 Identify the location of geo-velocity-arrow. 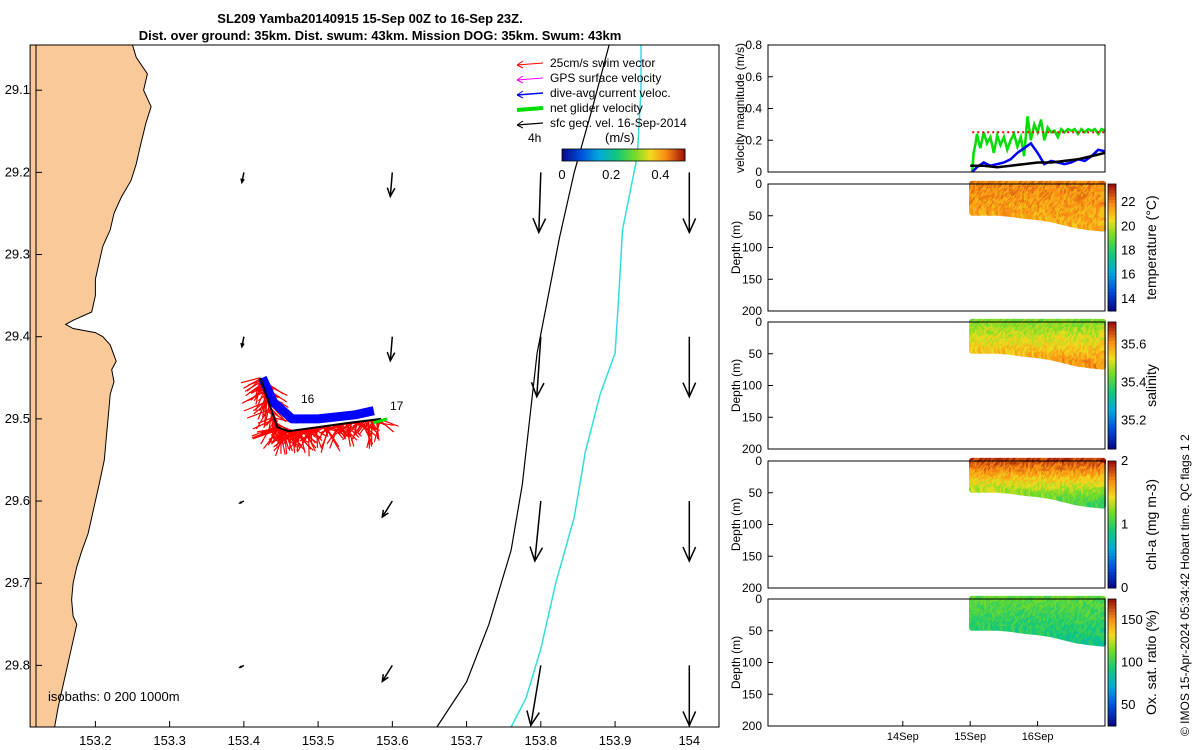
(387, 509).